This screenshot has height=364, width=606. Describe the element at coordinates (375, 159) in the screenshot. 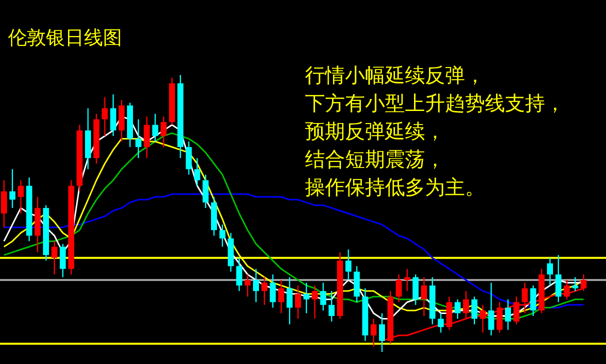

I see `annotation: 结合短期震荡，` at that location.